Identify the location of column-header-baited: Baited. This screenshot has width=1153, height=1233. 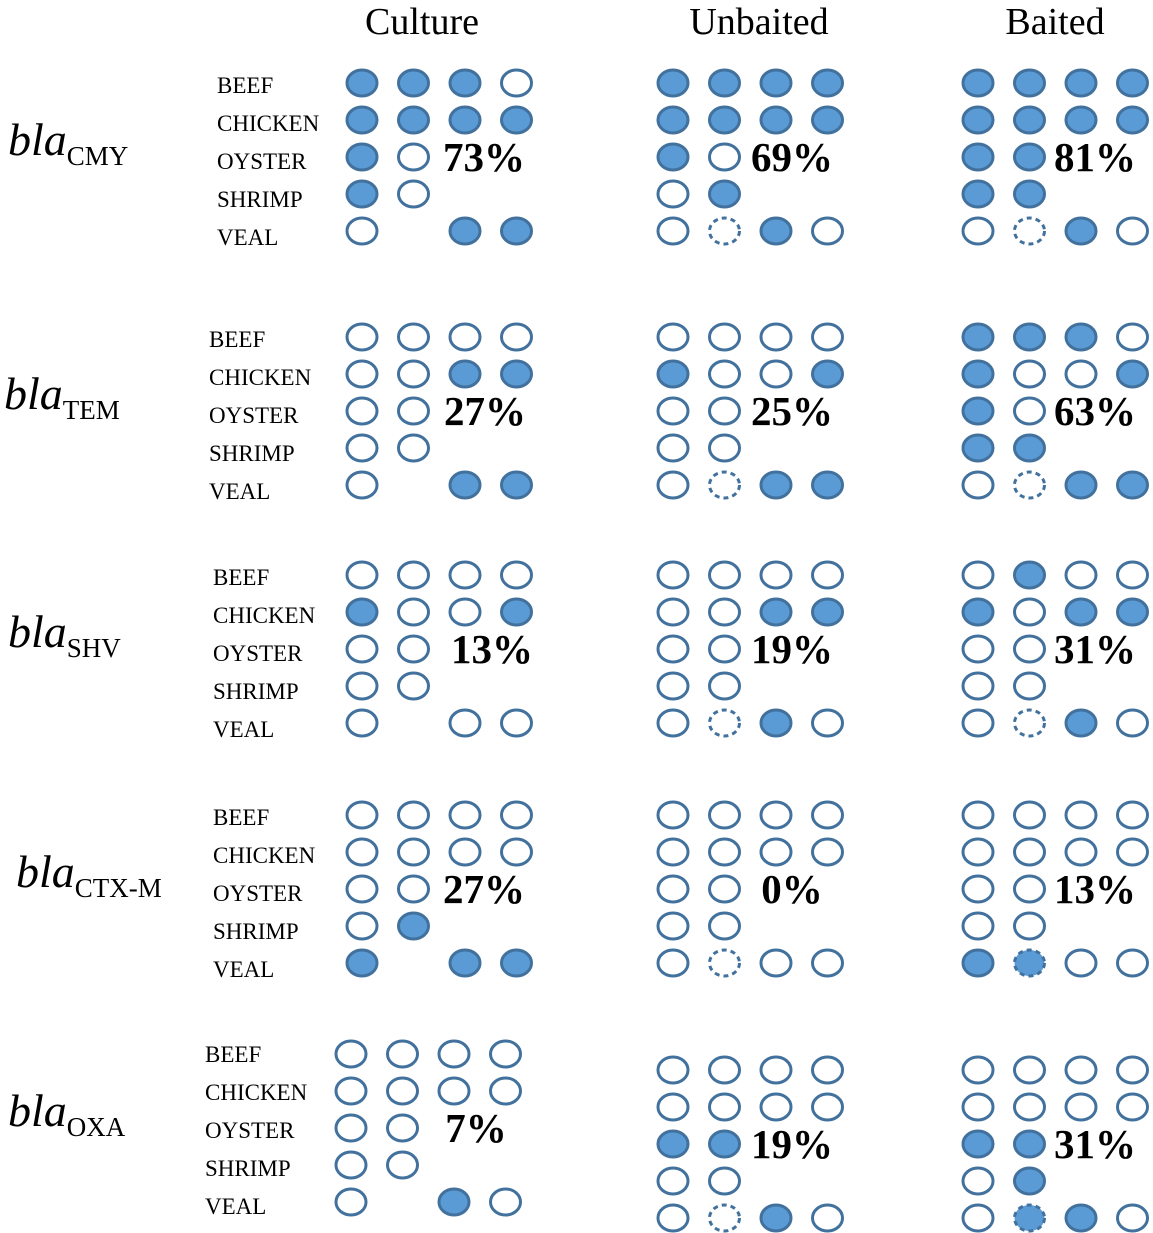
(1054, 22).